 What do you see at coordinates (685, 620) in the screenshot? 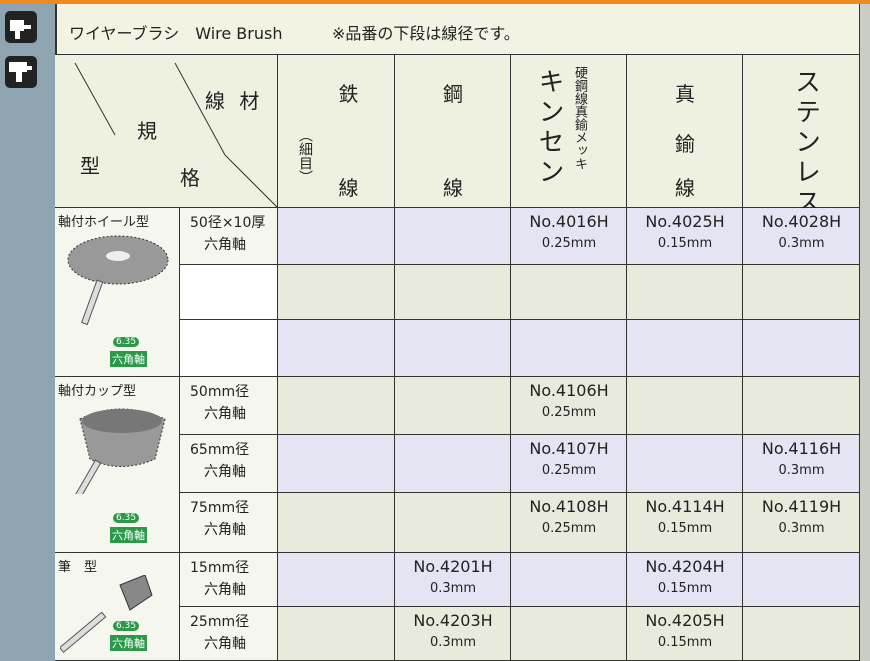
I see `product-no: No.4205H` at bounding box center [685, 620].